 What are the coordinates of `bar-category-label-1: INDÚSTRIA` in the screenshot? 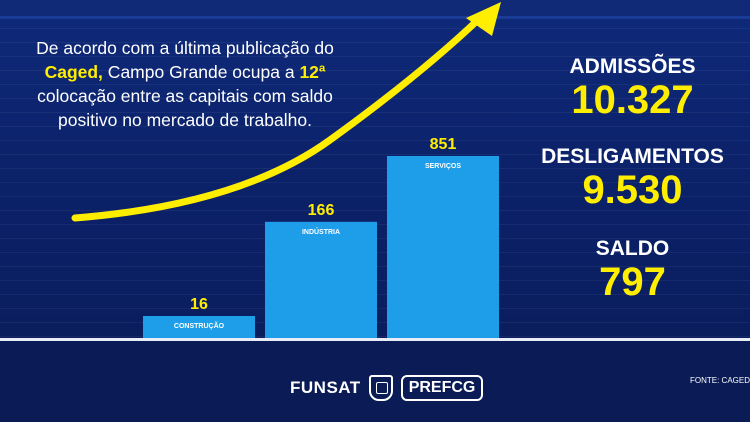 It's located at (321, 231).